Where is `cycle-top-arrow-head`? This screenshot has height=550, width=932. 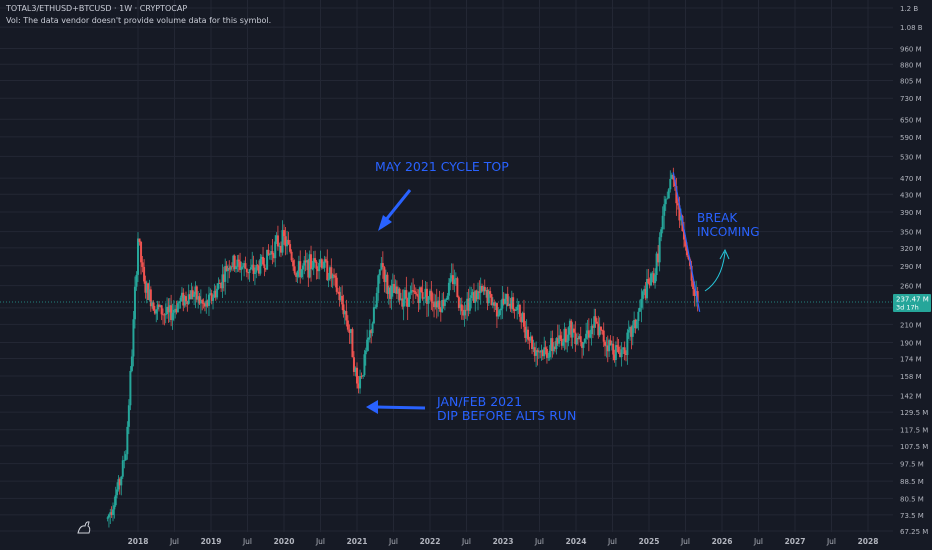
cycle-top-arrow-head is located at coordinates (385, 223).